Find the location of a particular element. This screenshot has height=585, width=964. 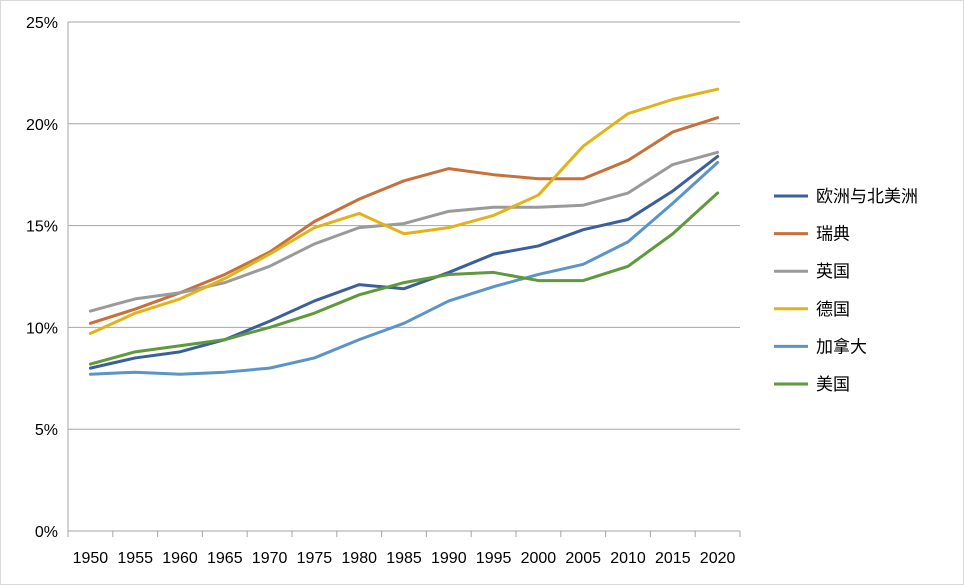

x-tick-label: 1970 is located at coordinates (270, 558).